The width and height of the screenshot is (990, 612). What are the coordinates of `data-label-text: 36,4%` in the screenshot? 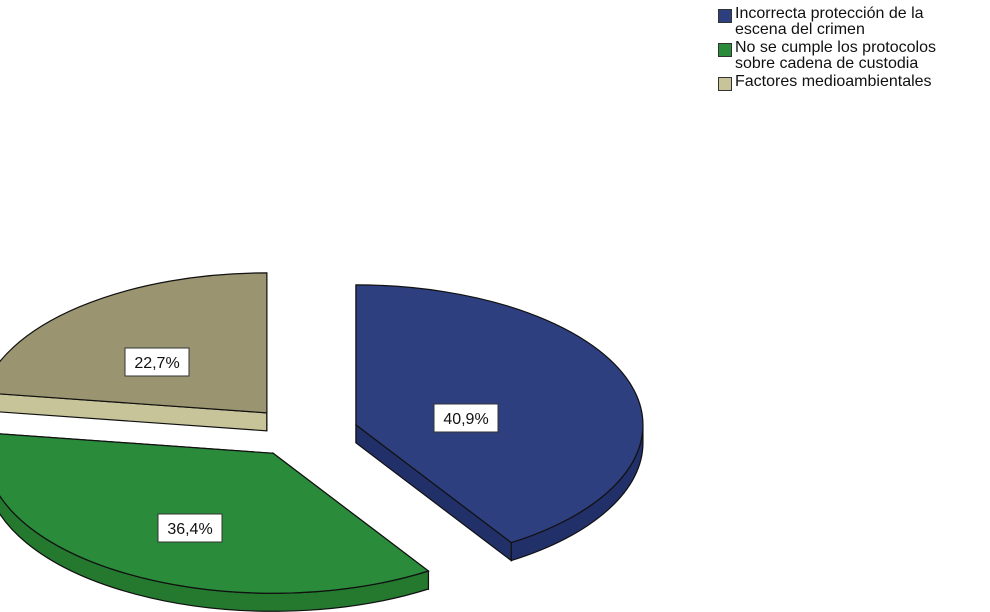 It's located at (189, 529).